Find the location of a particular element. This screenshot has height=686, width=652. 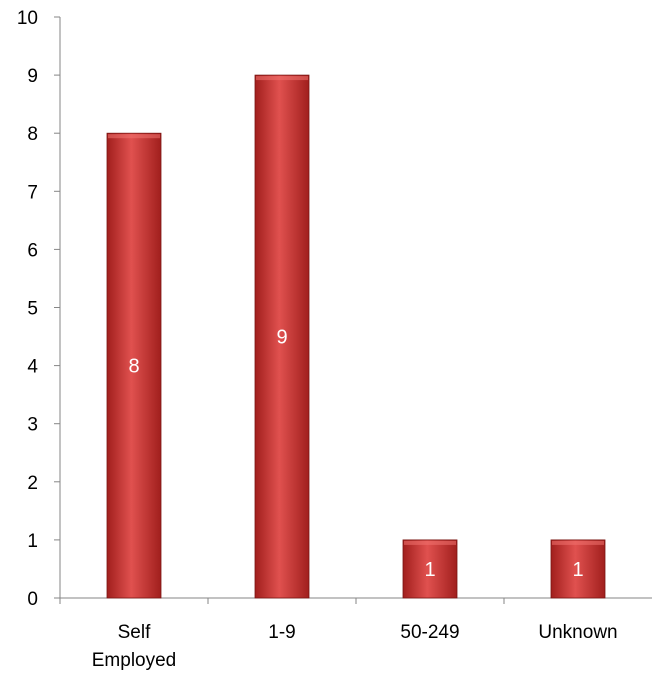

y-tick-label: 8 is located at coordinates (32, 134).